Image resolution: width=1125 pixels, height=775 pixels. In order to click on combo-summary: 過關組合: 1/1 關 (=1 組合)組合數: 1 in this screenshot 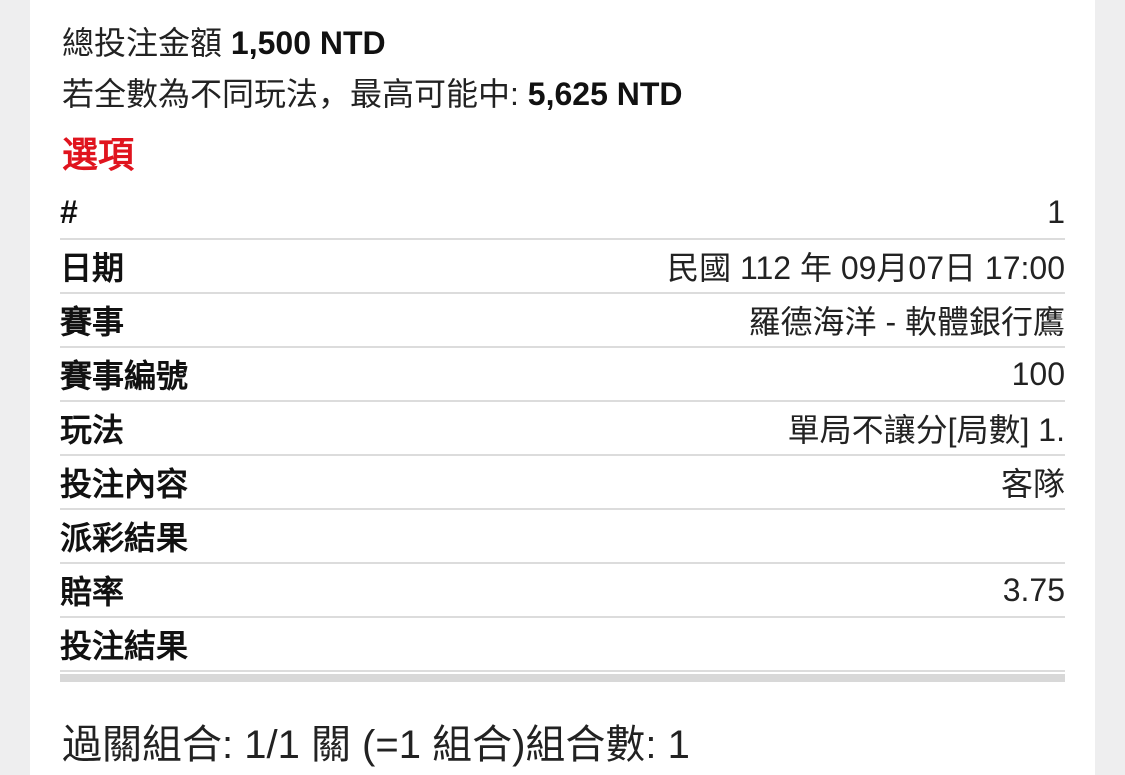, I will do `click(376, 745)`.